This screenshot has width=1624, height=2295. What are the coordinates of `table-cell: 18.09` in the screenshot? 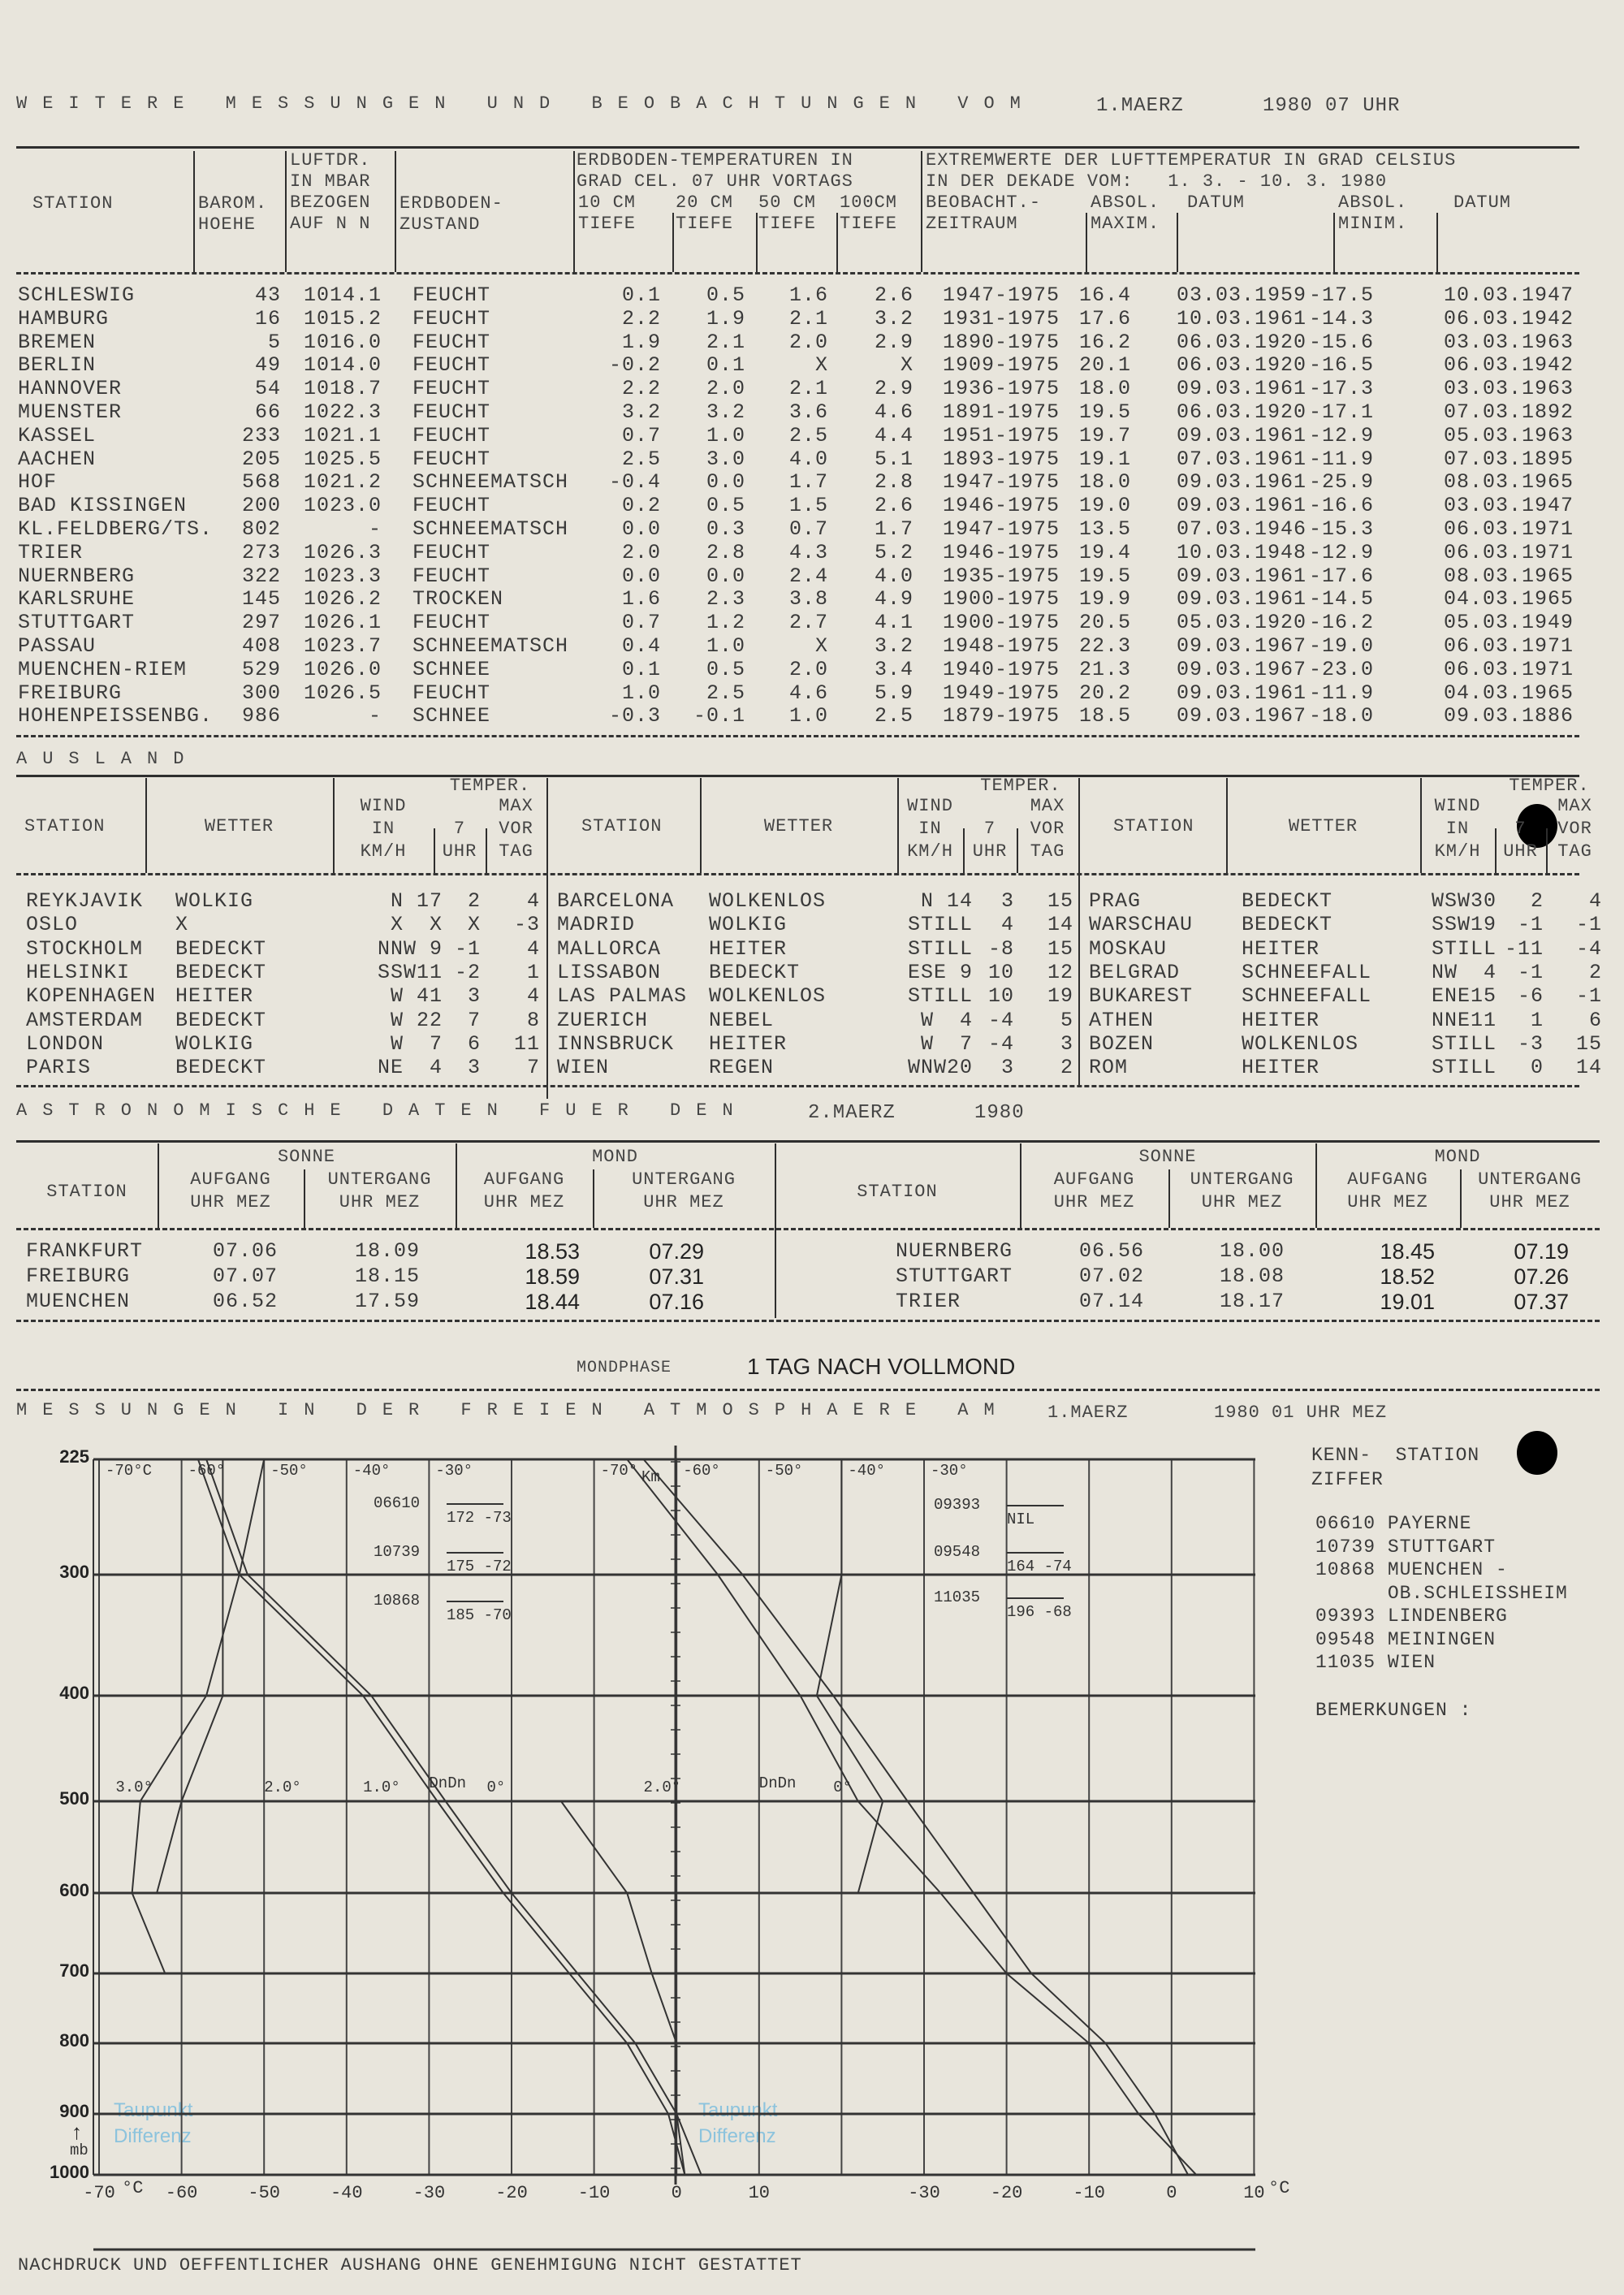 It's located at (387, 1251).